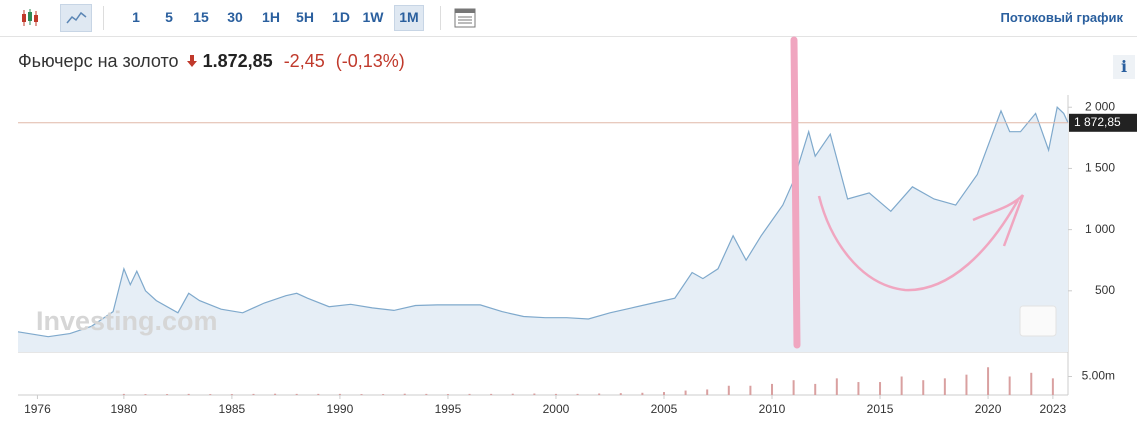 This screenshot has height=429, width=1137. Describe the element at coordinates (556, 409) in the screenshot. I see `x-tick-label: 2000` at that location.